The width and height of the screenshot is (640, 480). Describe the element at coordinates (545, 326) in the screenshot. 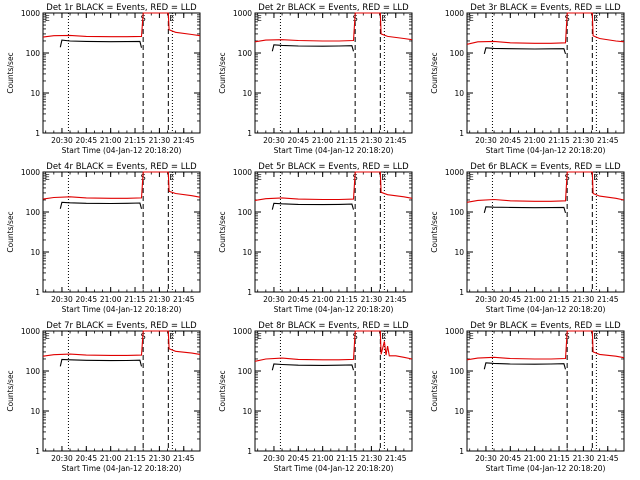

I see `chart-title: Det 9r BLACK = Events, RED = LLD` at that location.